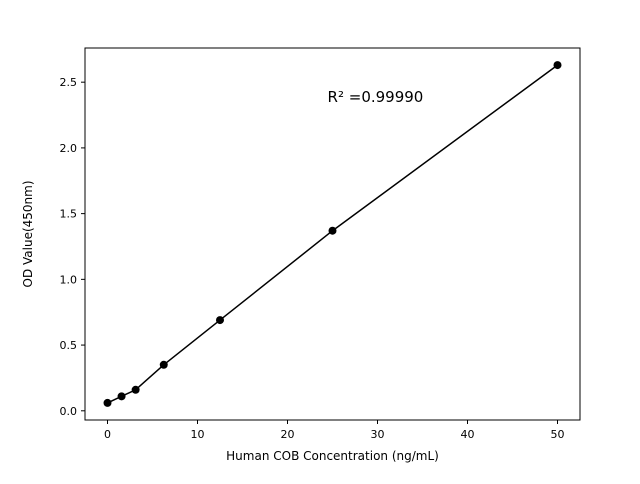  What do you see at coordinates (69, 411) in the screenshot?
I see `y-tick-label: 0.0` at bounding box center [69, 411].